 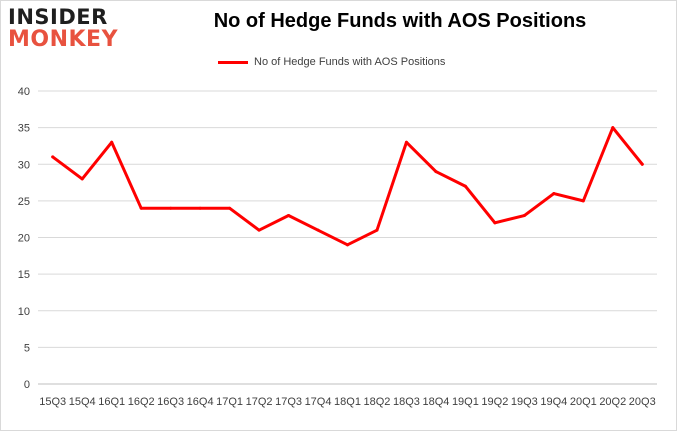 What do you see at coordinates (82, 402) in the screenshot?
I see `x-tick-label: 15Q4` at bounding box center [82, 402].